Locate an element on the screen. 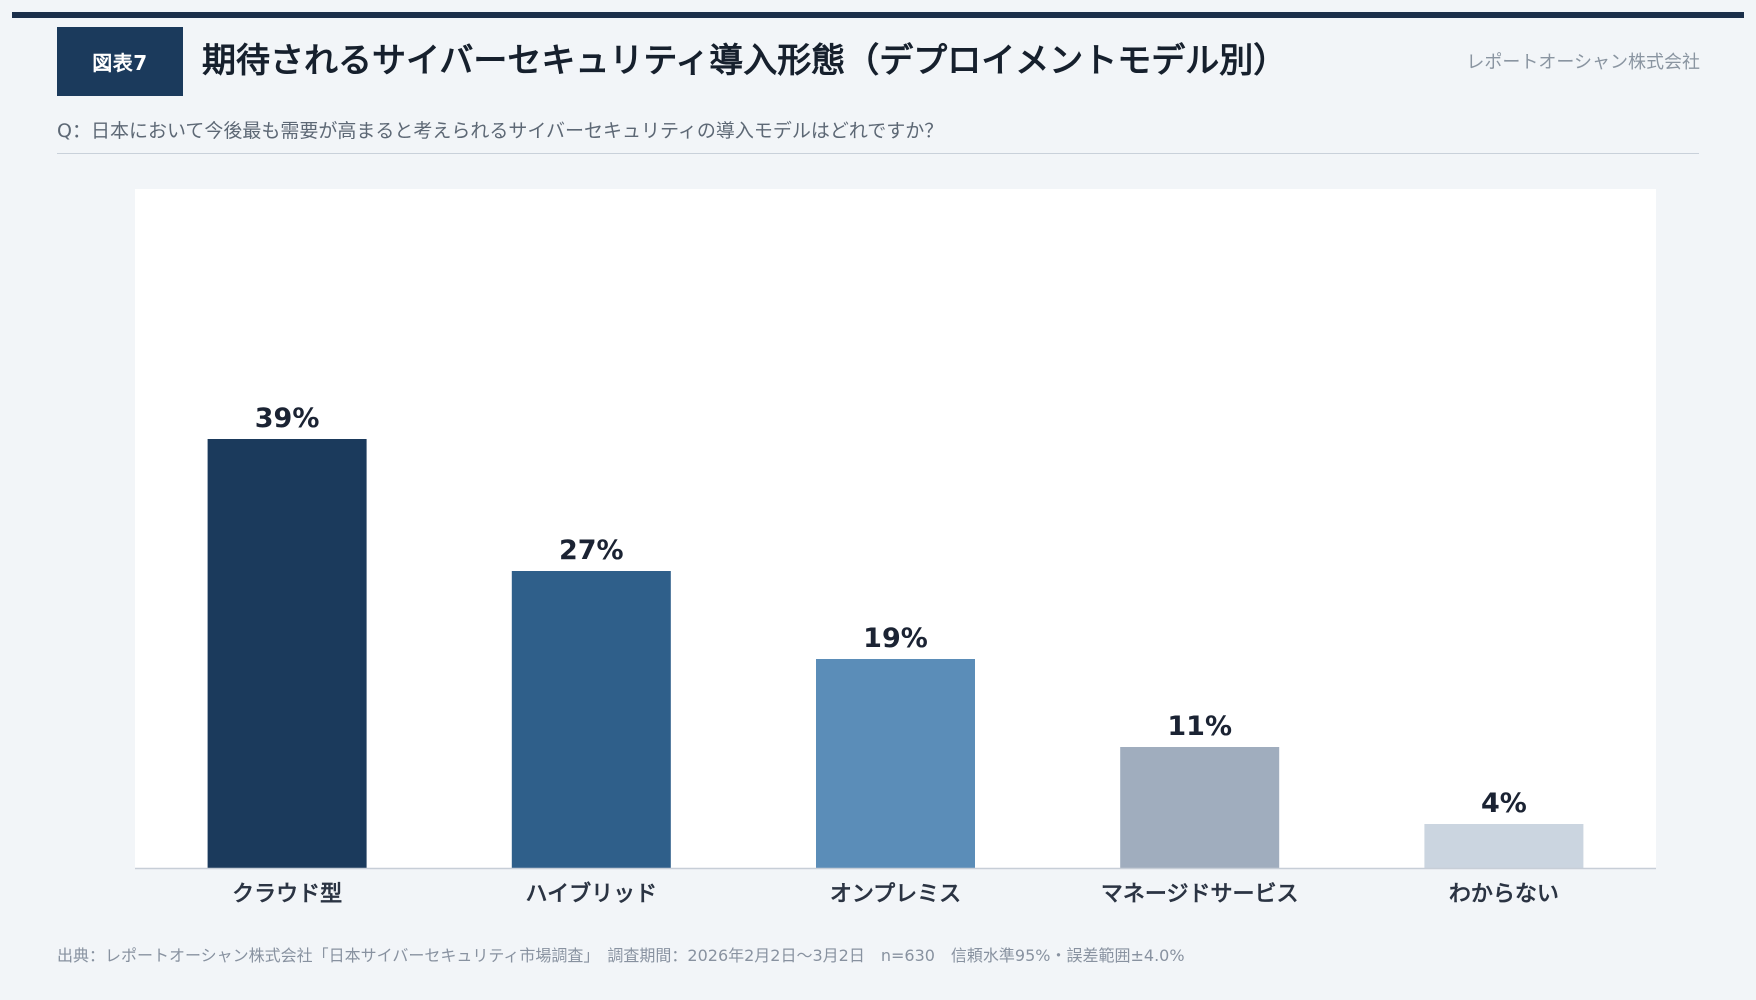 This screenshot has height=1000, width=1756. divider is located at coordinates (878, 153).